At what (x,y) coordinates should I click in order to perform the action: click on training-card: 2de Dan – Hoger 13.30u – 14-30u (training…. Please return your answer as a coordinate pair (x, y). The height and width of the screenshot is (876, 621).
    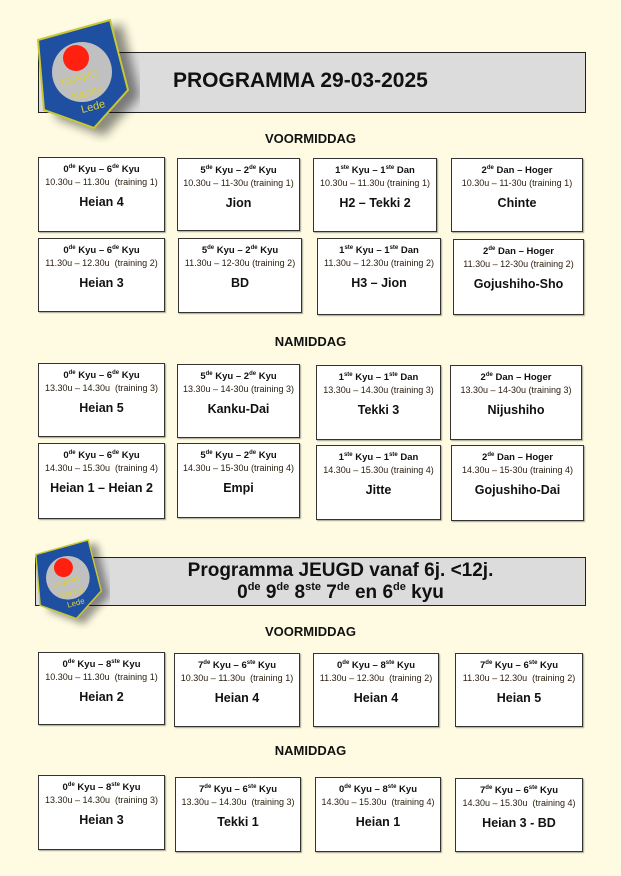
    Looking at the image, I should click on (516, 402).